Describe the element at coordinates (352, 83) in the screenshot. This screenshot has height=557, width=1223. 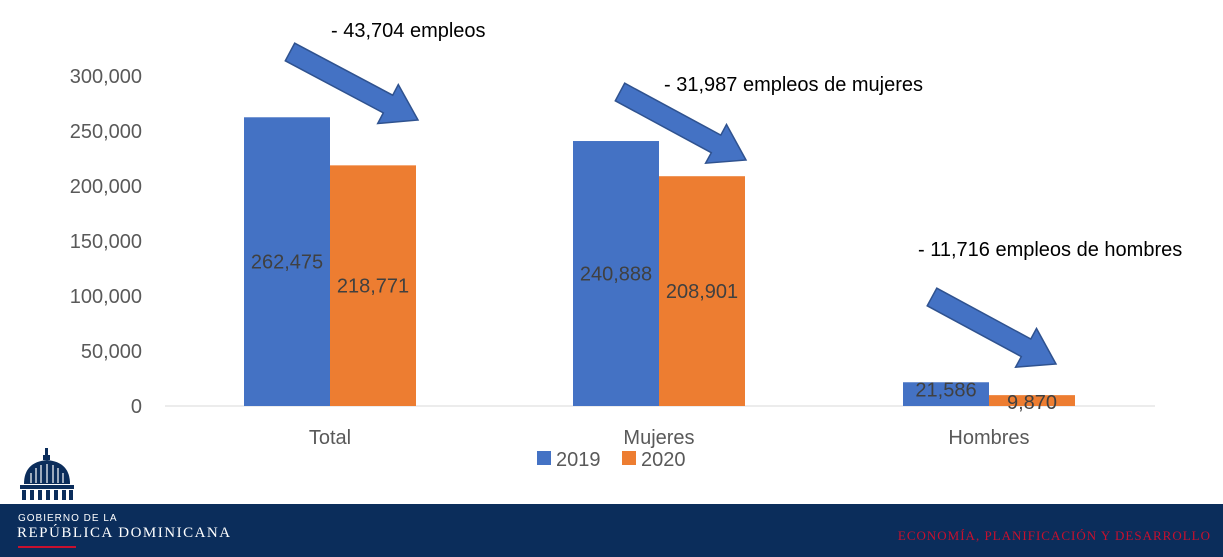
I see `annotation-arrow-total` at that location.